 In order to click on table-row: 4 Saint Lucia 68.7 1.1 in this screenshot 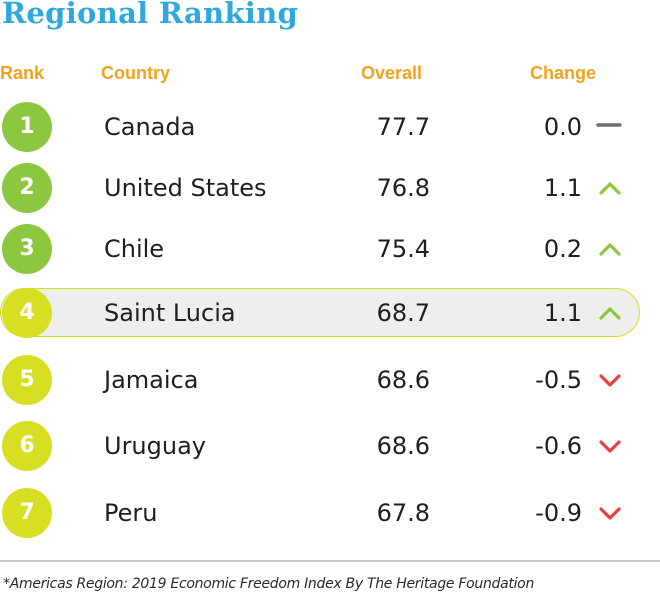, I will do `click(330, 316)`.